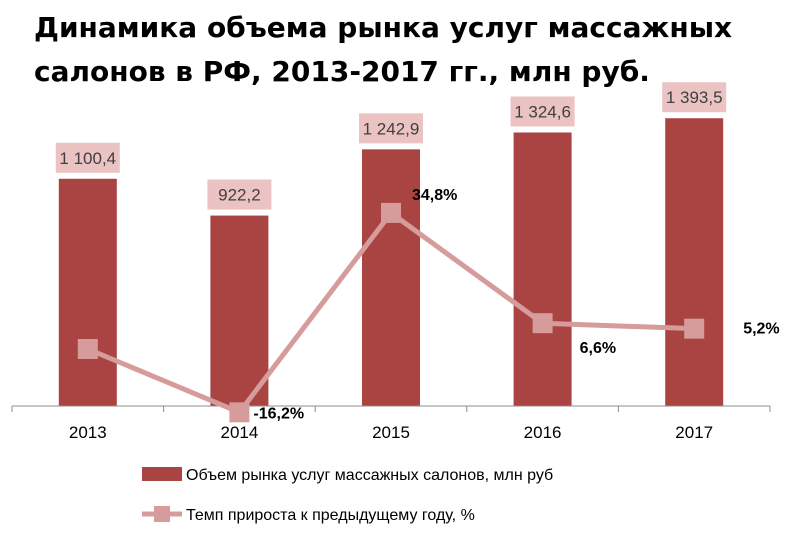 This screenshot has height=538, width=794. I want to click on bar-value-label-2017: 1 393,5, so click(694, 97).